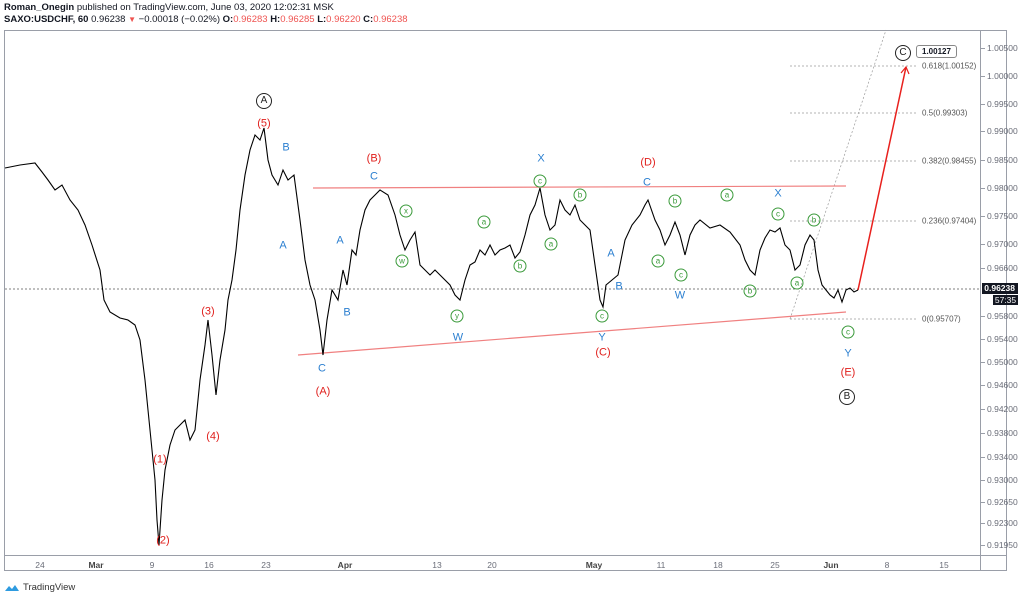 Image resolution: width=1024 pixels, height=600 pixels. What do you see at coordinates (1005, 300) in the screenshot?
I see `bar-countdown-tag: 57:35` at bounding box center [1005, 300].